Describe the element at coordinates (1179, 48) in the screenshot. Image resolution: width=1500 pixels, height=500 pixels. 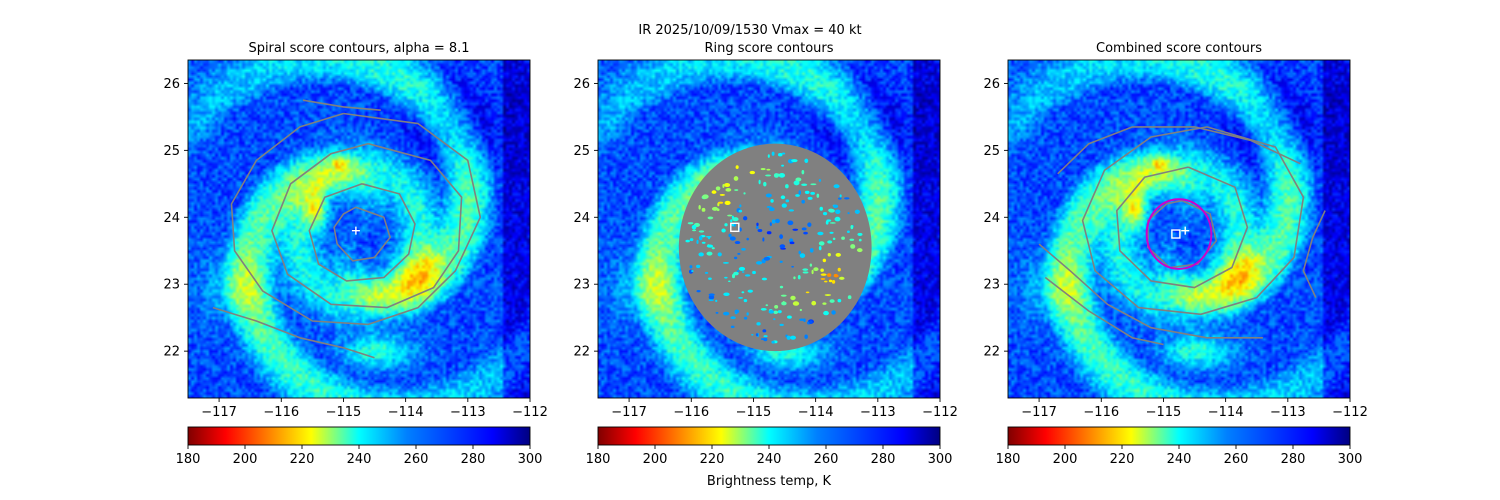
I see `panel-title: Combined score contours` at that location.